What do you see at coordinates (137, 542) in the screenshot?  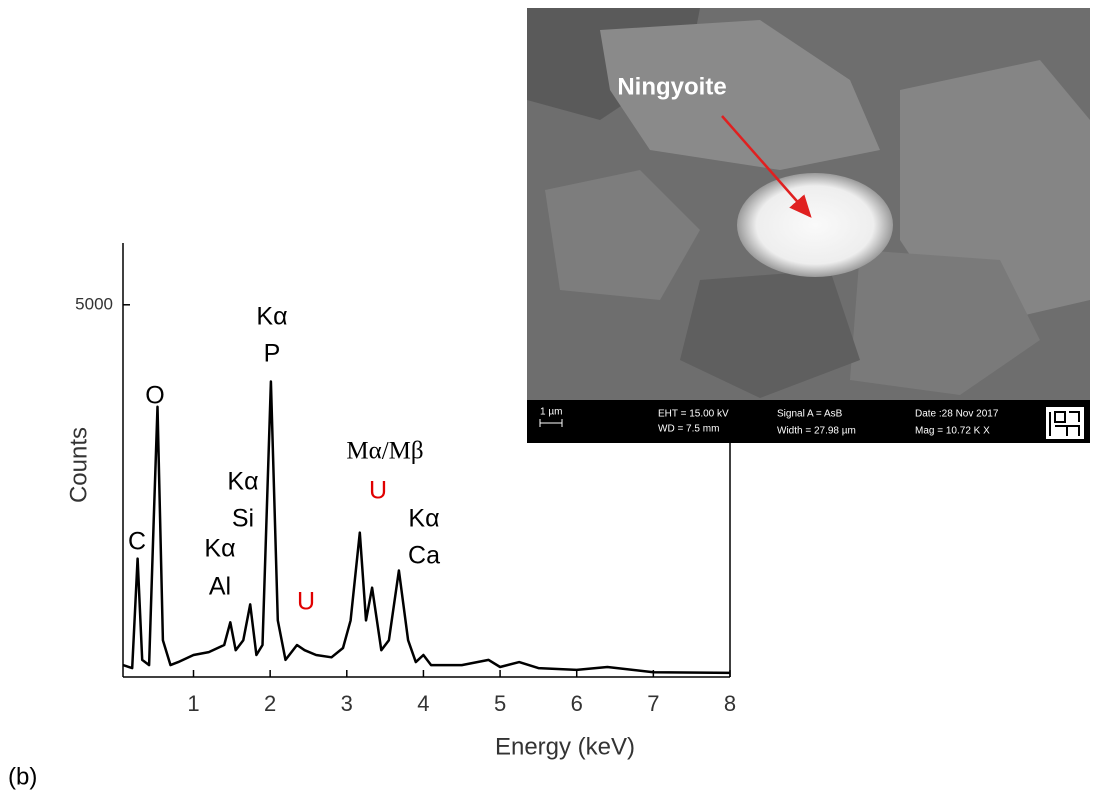 I see `peak-label: C` at bounding box center [137, 542].